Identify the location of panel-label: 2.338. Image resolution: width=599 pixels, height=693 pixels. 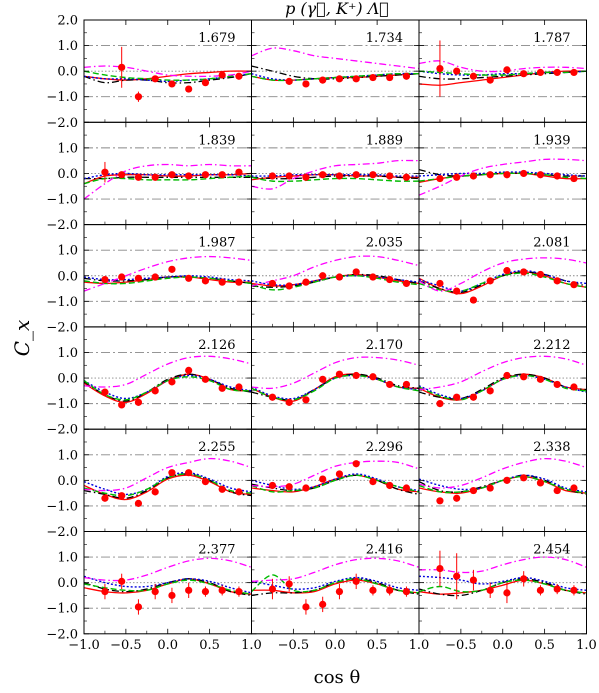
(551, 447).